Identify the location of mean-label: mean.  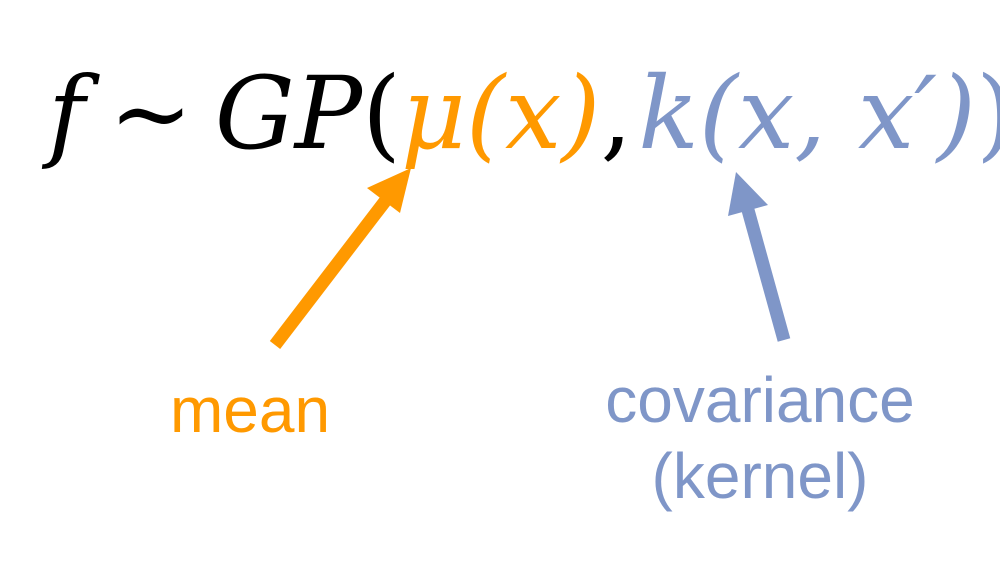
(250, 410).